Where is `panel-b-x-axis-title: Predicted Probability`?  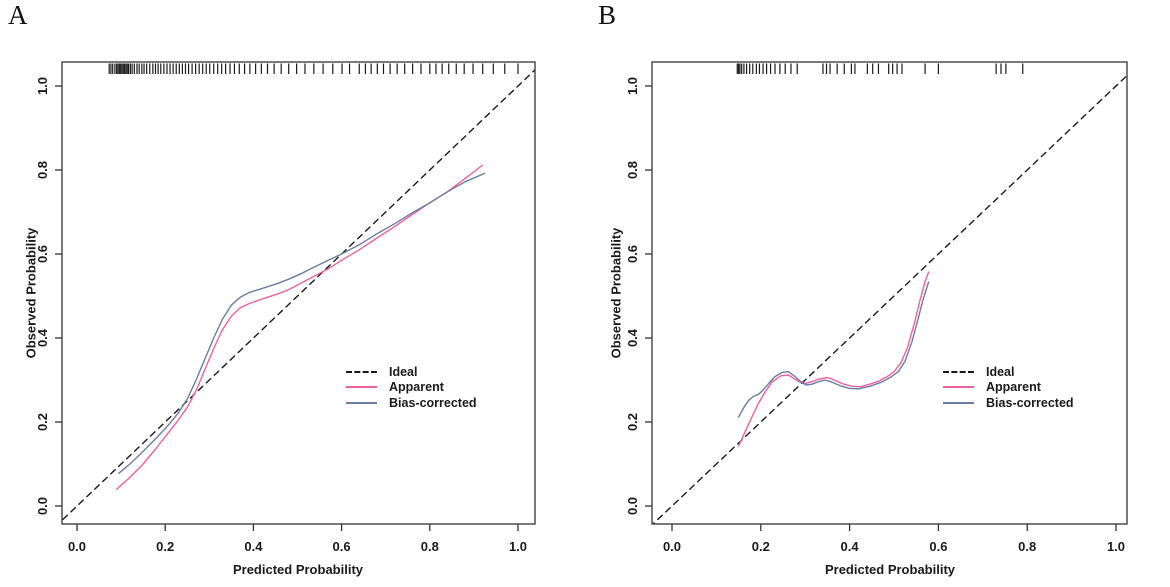
panel-b-x-axis-title: Predicted Probability is located at coordinates (890, 569).